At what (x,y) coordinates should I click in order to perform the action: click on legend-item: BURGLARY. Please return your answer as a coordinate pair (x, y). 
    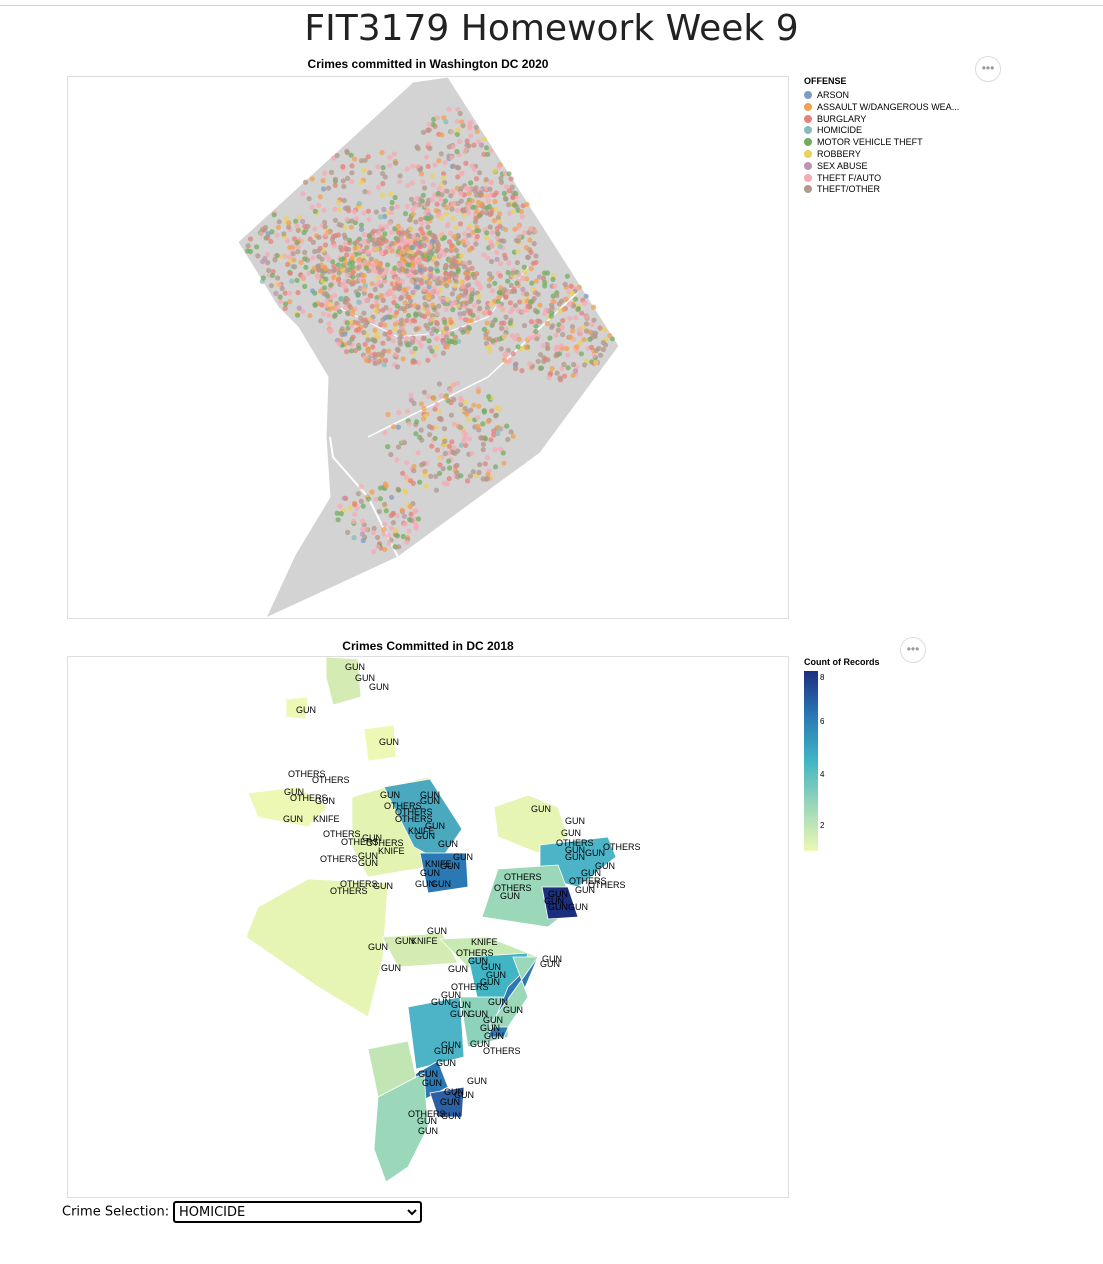
    Looking at the image, I should click on (835, 119).